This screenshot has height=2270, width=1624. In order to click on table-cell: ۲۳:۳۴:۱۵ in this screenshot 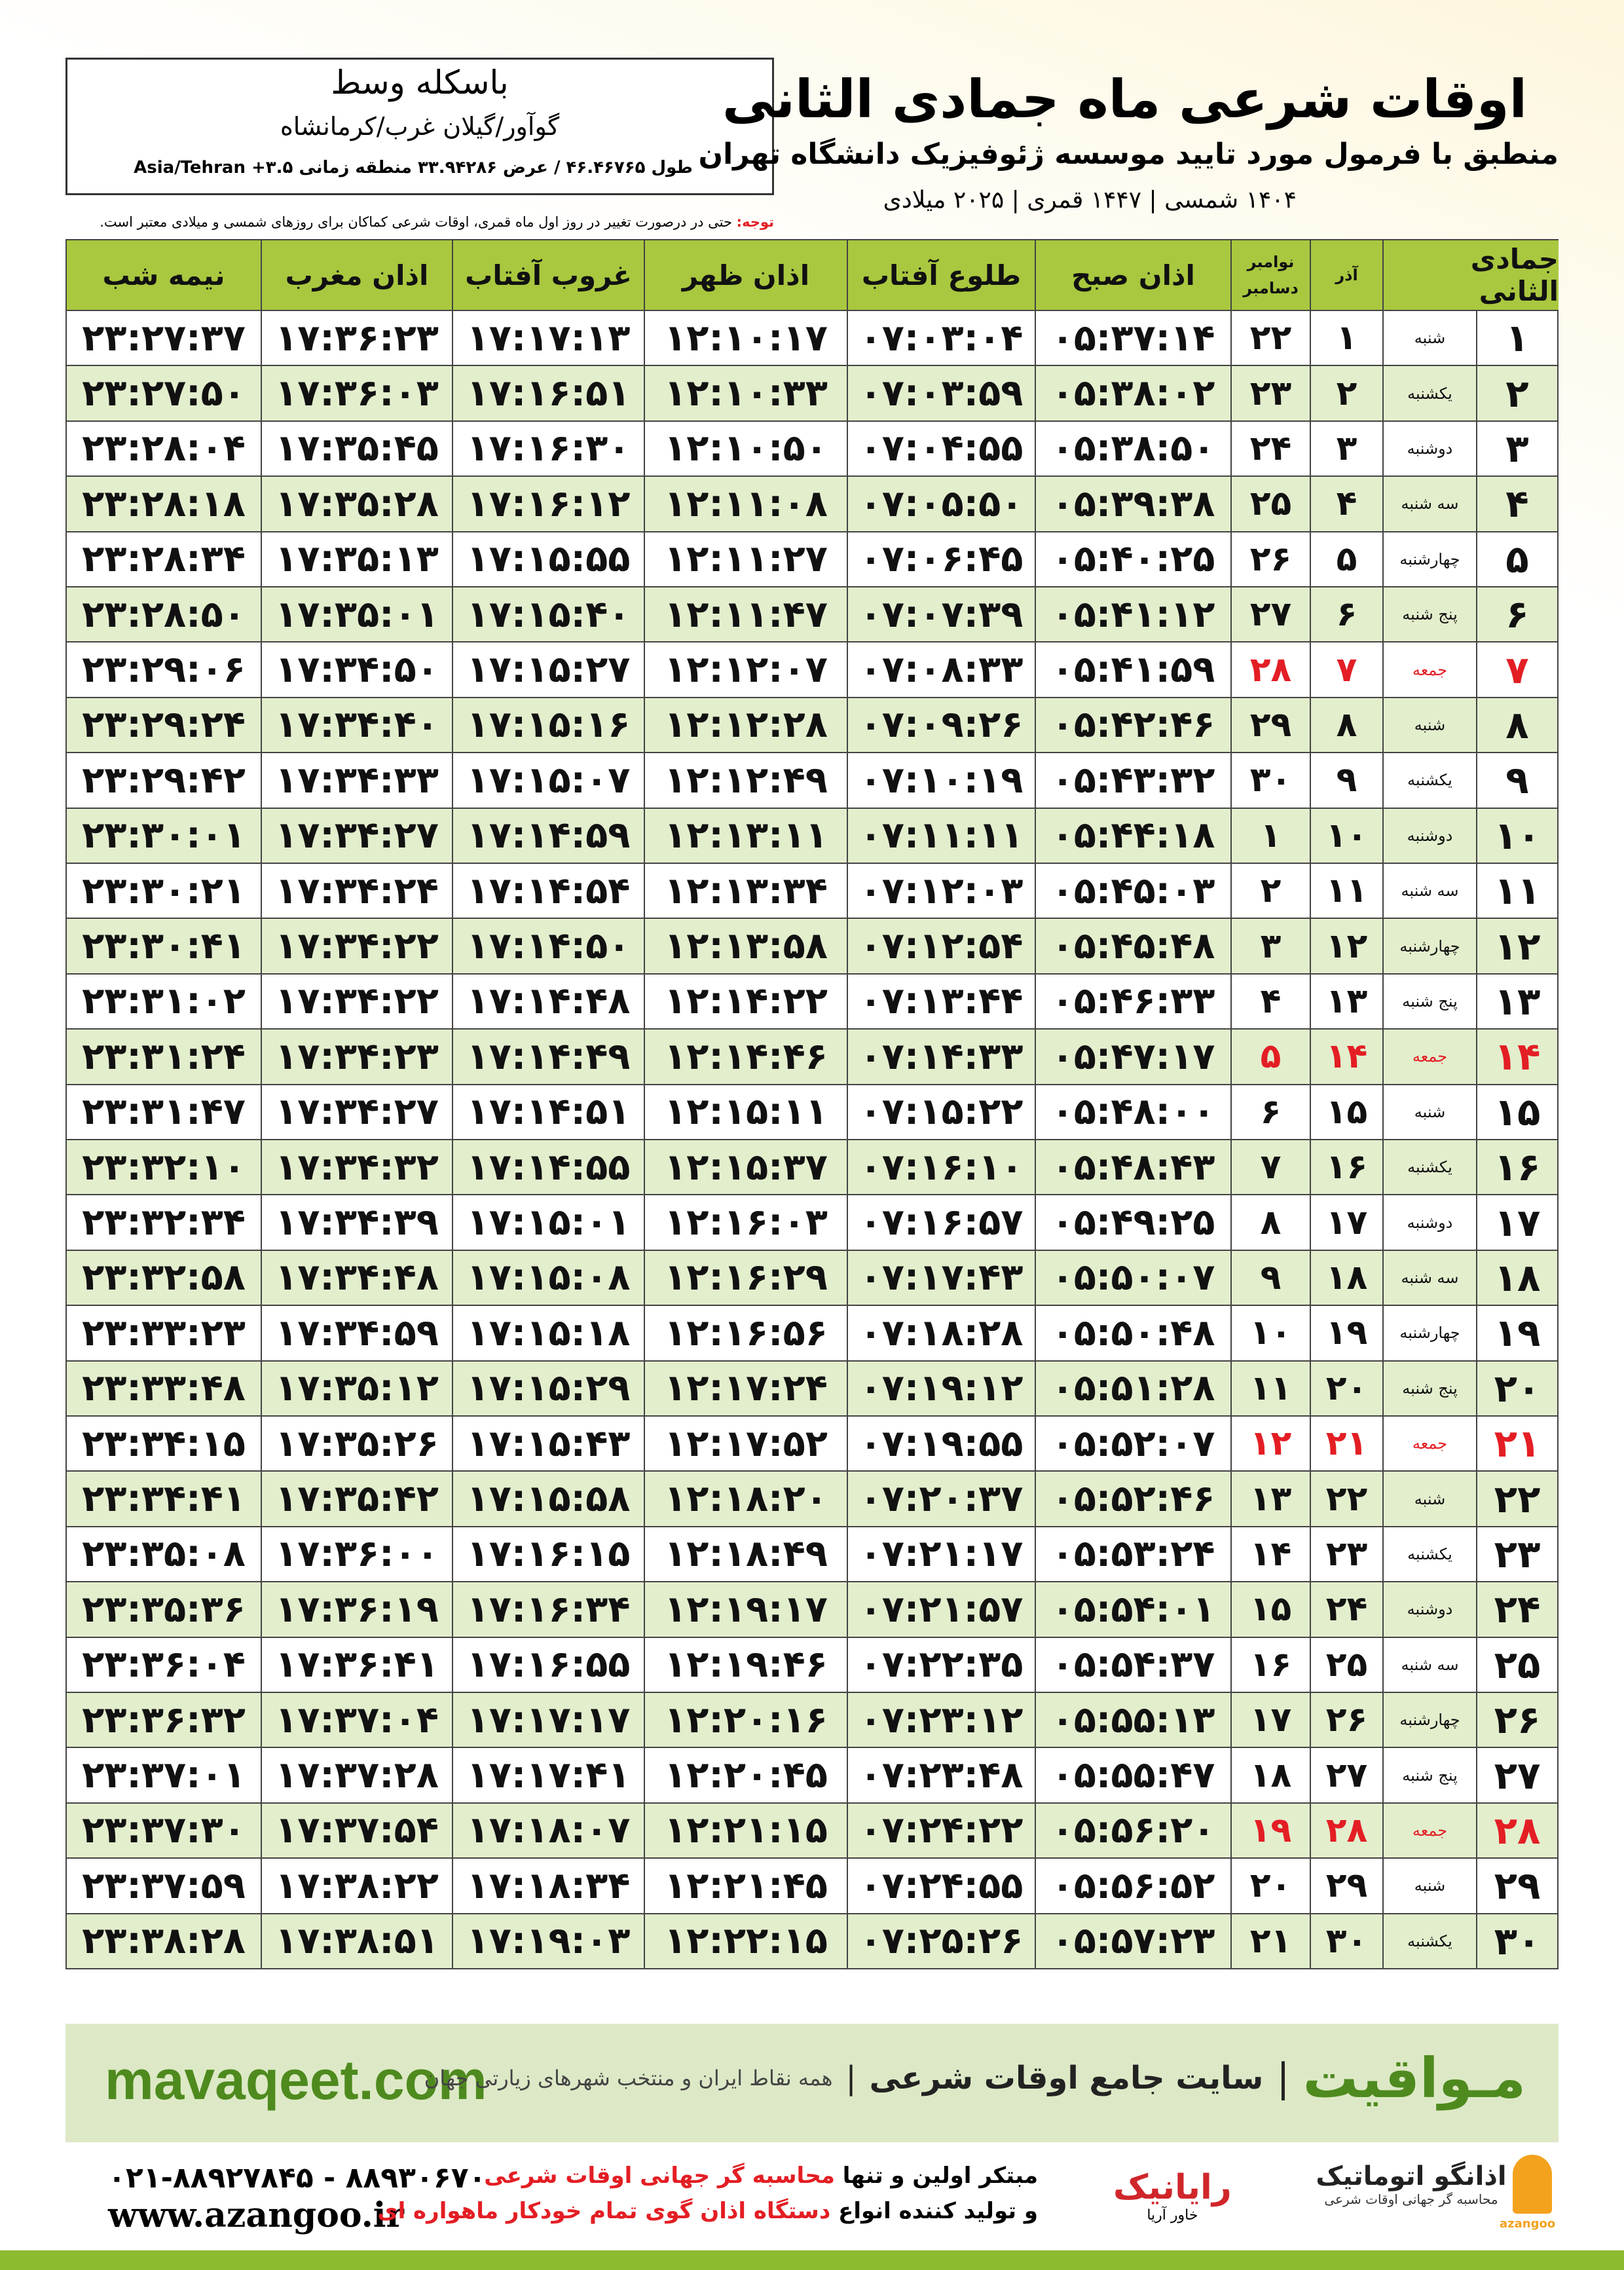, I will do `click(163, 1444)`.